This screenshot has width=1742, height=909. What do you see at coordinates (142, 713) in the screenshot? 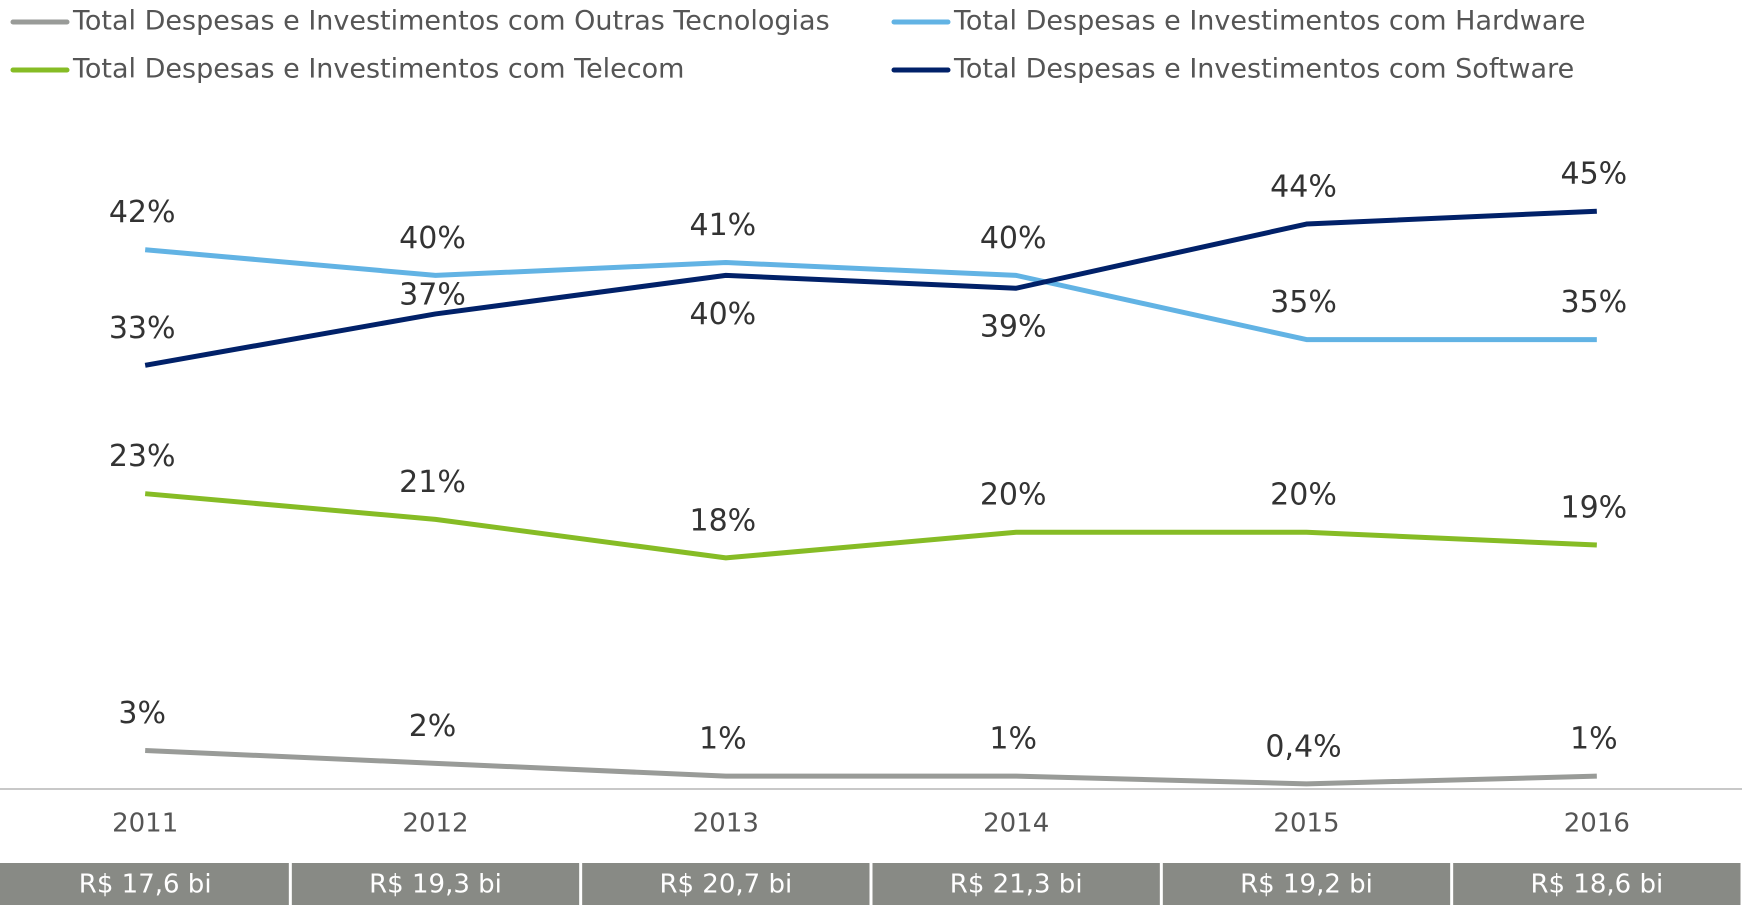
I see `data-label: 3%` at bounding box center [142, 713].